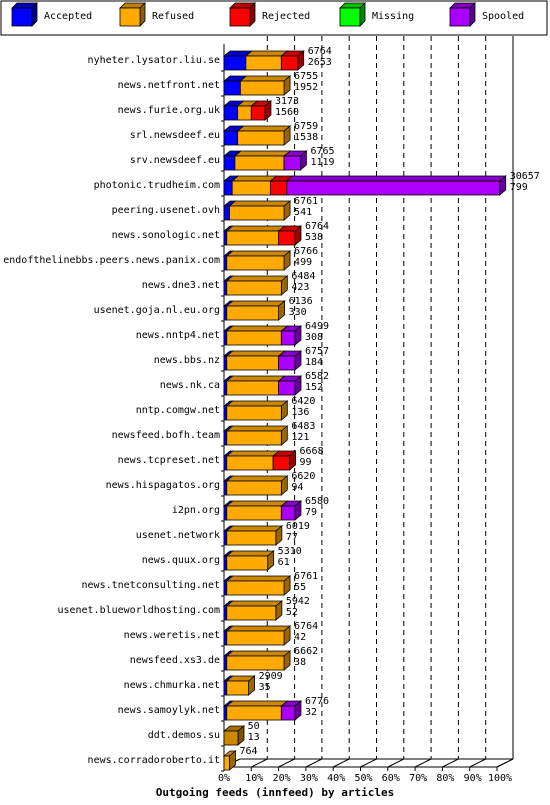  What do you see at coordinates (376, 14) in the screenshot?
I see `legend-item-missing: Missing` at bounding box center [376, 14].